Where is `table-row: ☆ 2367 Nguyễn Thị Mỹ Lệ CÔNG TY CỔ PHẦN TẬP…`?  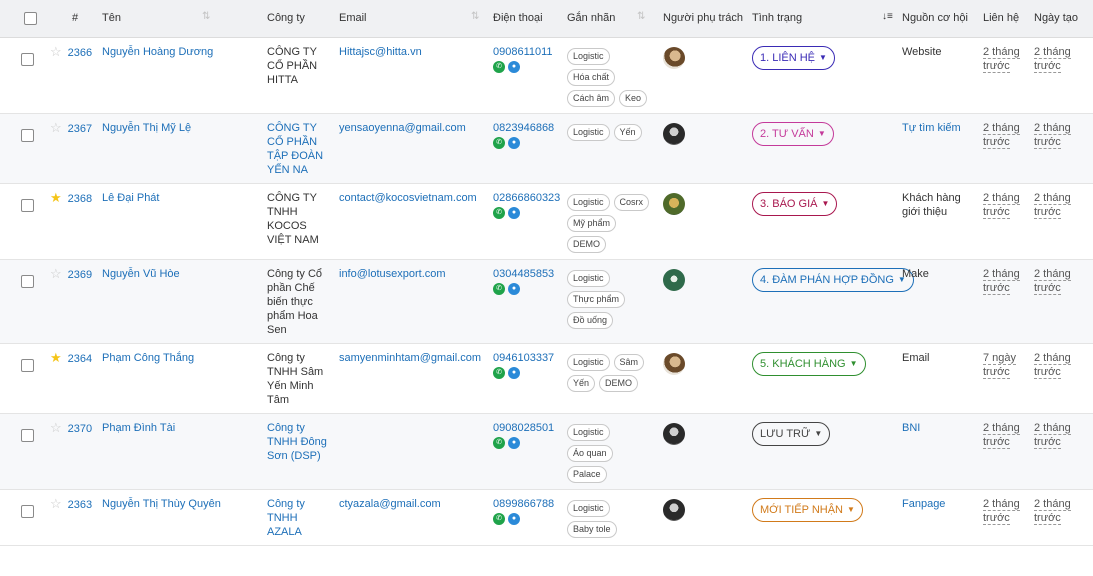 table-row: ☆ 2367 Nguyễn Thị Mỹ Lệ CÔNG TY CỔ PHẦN TẬP… is located at coordinates (546, 148).